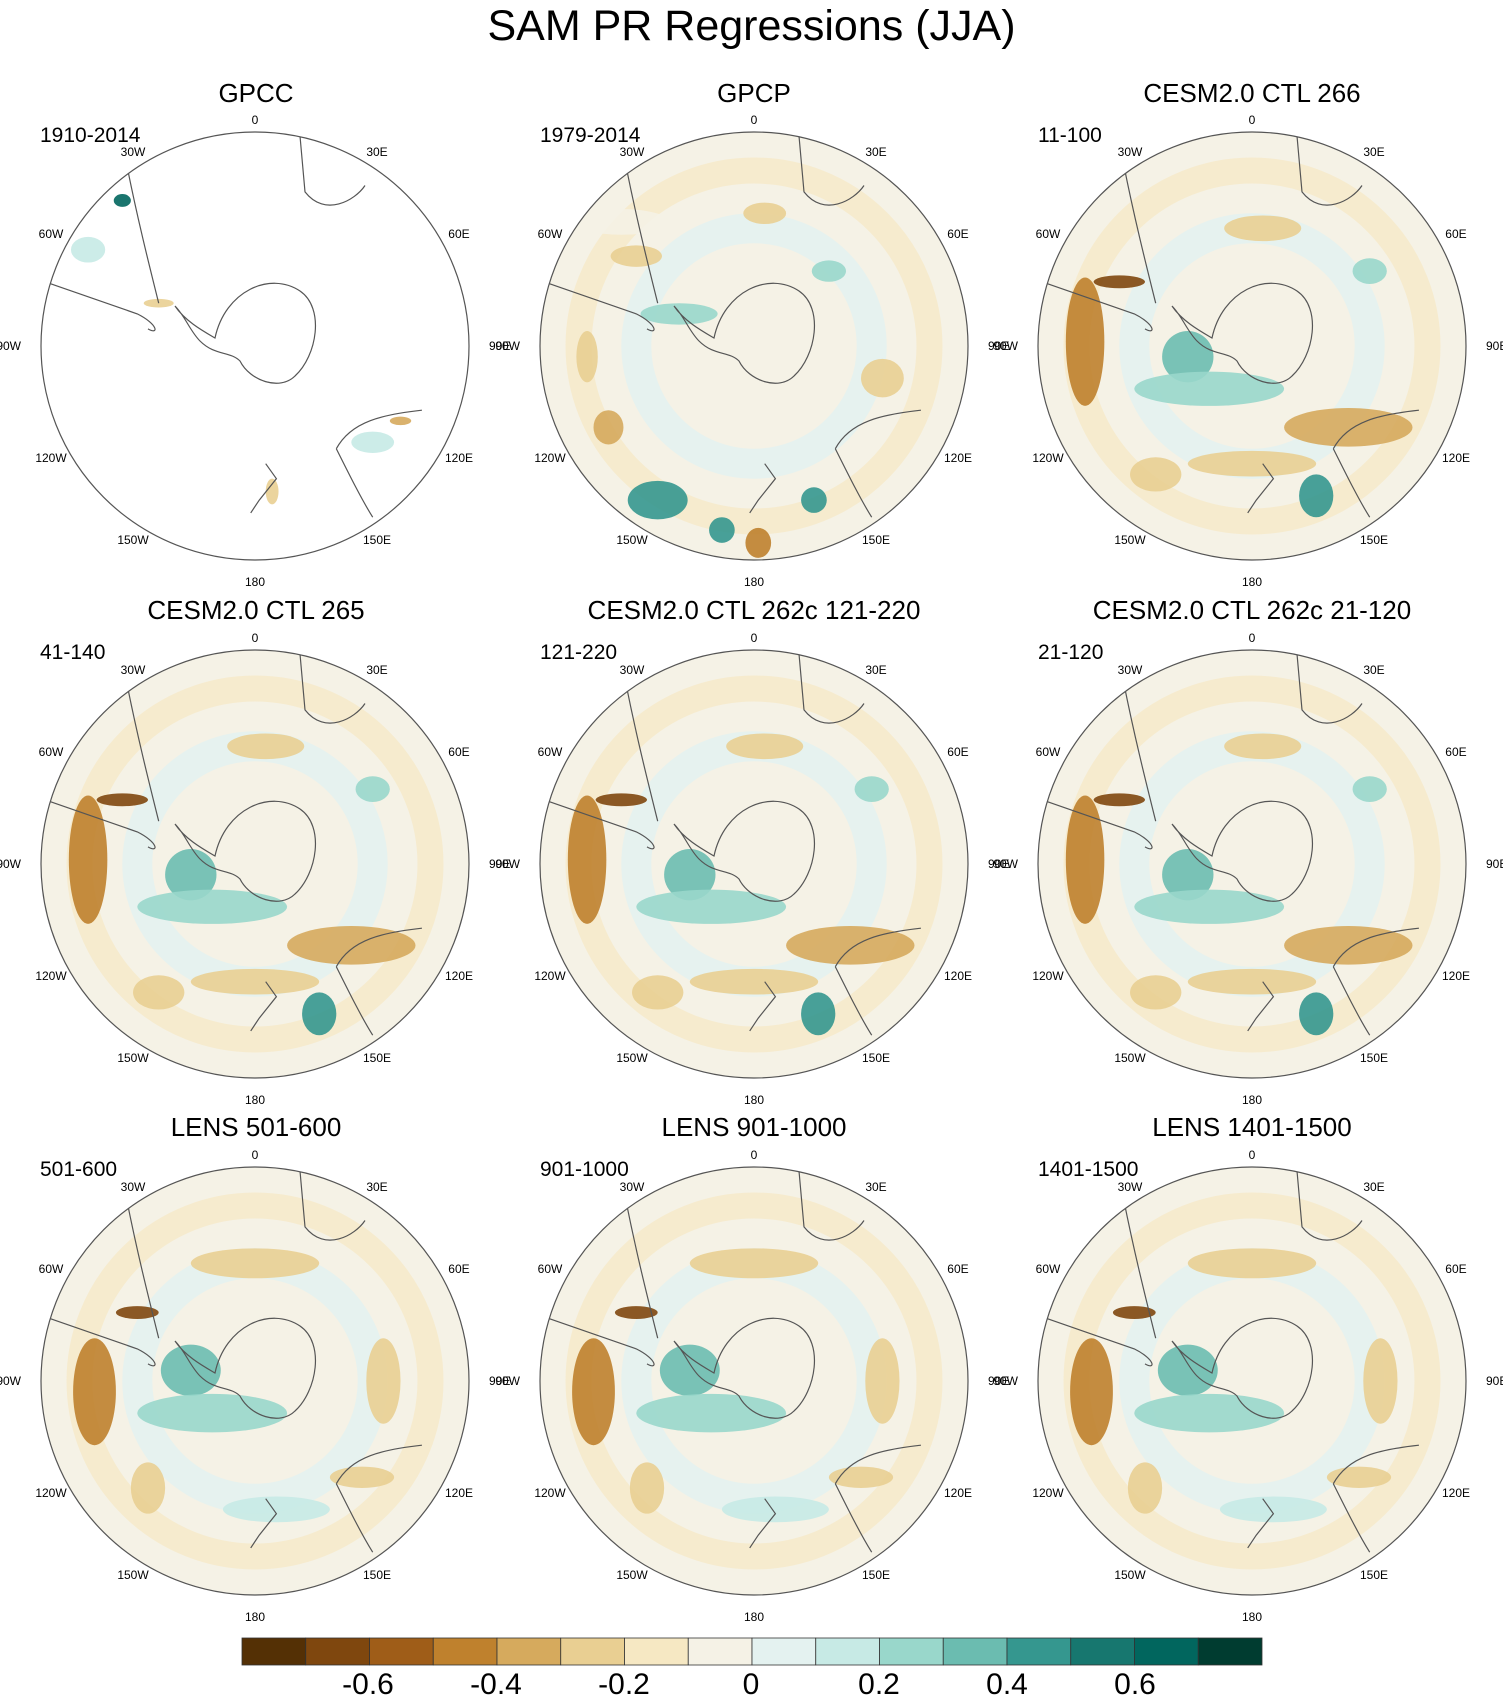 The image size is (1503, 1705). I want to click on longitude-label: 30W, so click(632, 670).